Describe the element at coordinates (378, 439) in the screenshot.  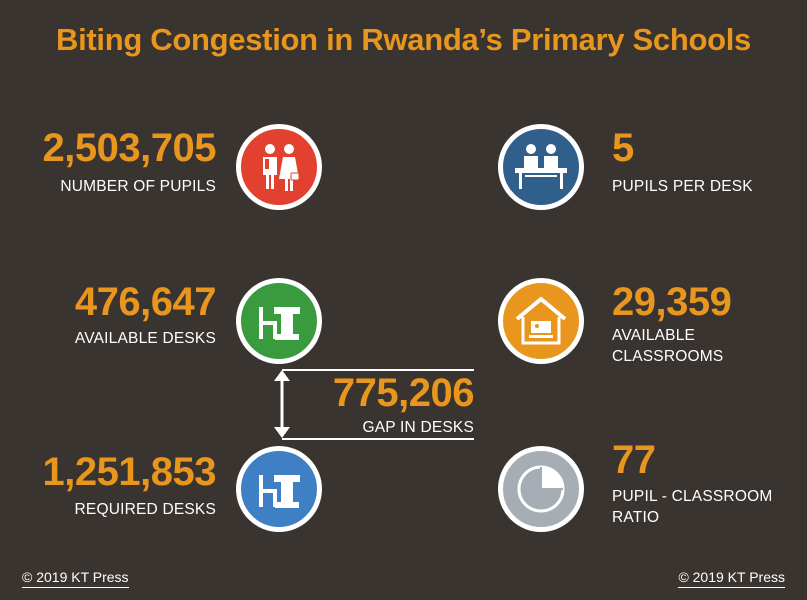
I see `gap-bottom-line` at that location.